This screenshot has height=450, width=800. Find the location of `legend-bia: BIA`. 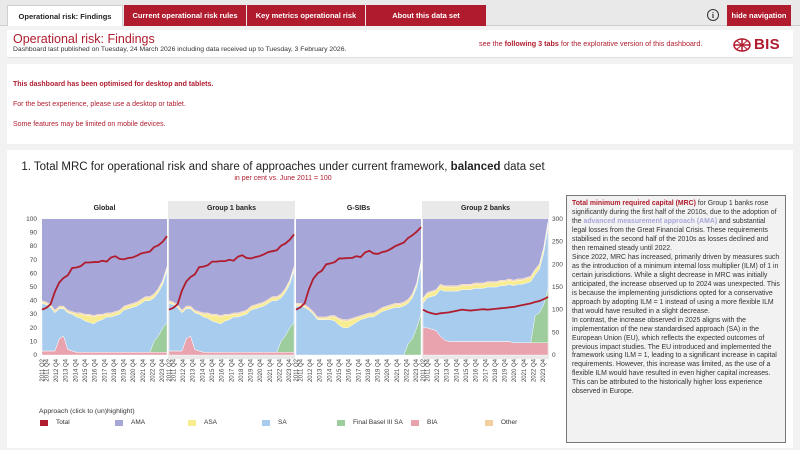

legend-bia: BIA is located at coordinates (424, 422).